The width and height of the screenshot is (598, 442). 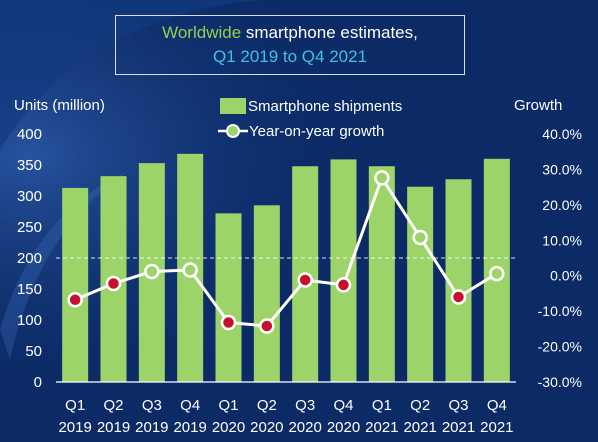 What do you see at coordinates (562, 169) in the screenshot?
I see `y2-tick-label: 30.0%` at bounding box center [562, 169].